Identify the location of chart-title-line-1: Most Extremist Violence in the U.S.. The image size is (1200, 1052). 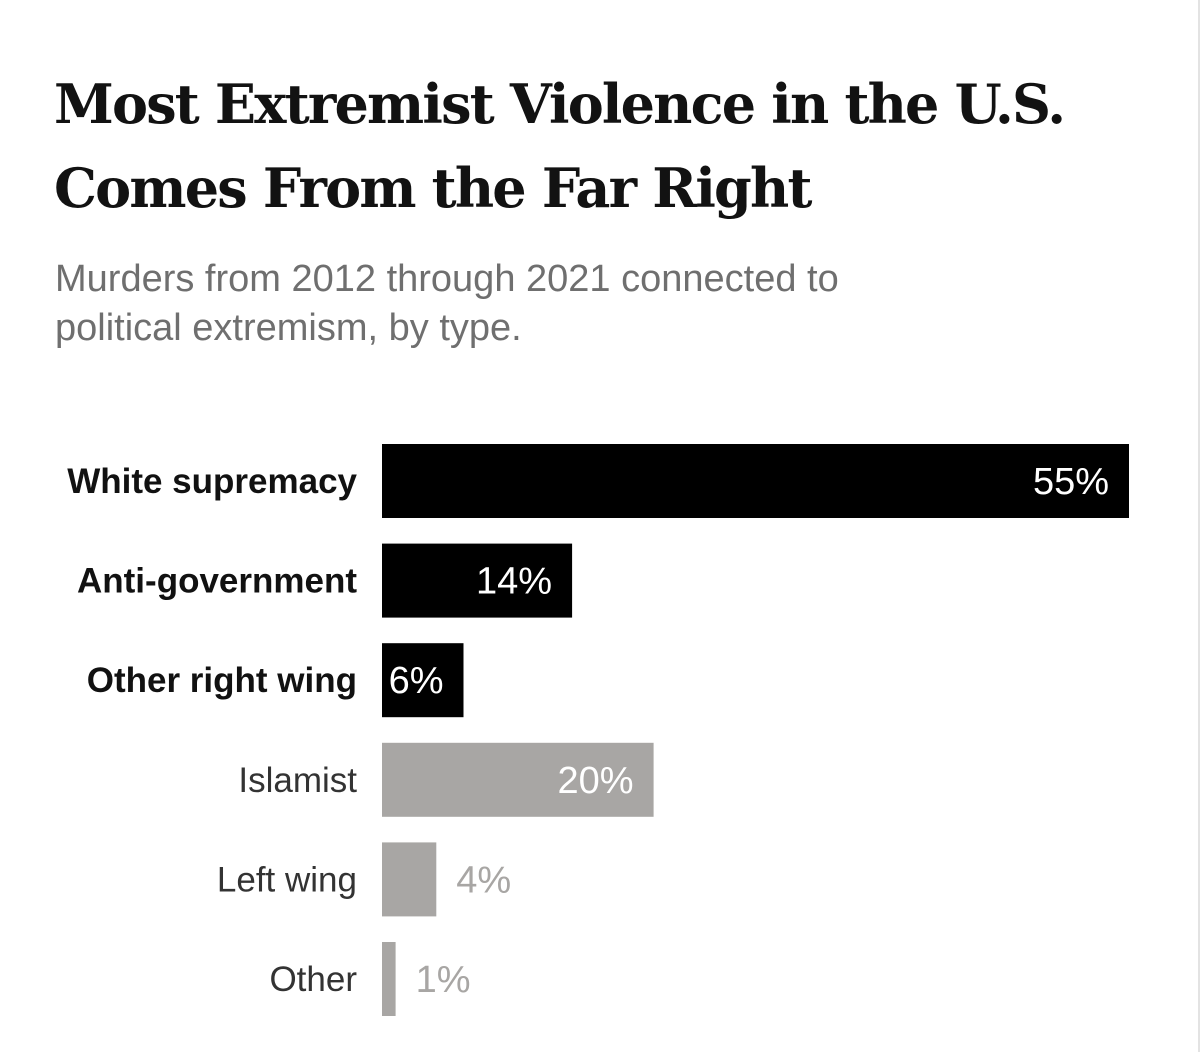
(560, 104).